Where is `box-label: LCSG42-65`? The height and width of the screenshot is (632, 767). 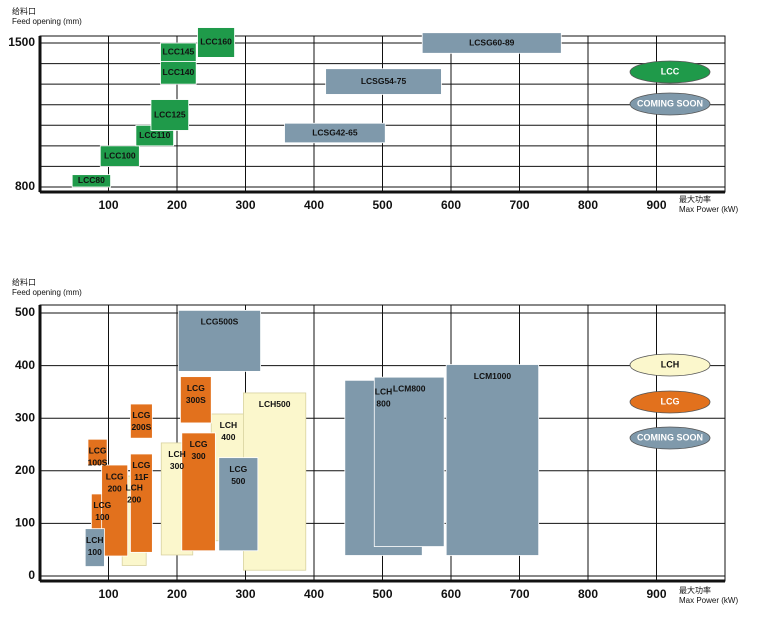
box-label: LCSG42-65 is located at coordinates (335, 132).